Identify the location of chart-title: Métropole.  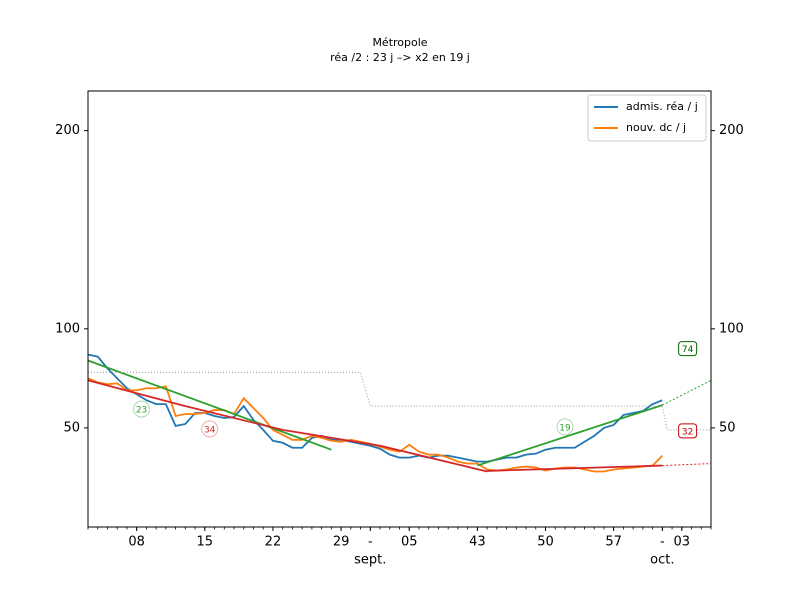
(399, 42).